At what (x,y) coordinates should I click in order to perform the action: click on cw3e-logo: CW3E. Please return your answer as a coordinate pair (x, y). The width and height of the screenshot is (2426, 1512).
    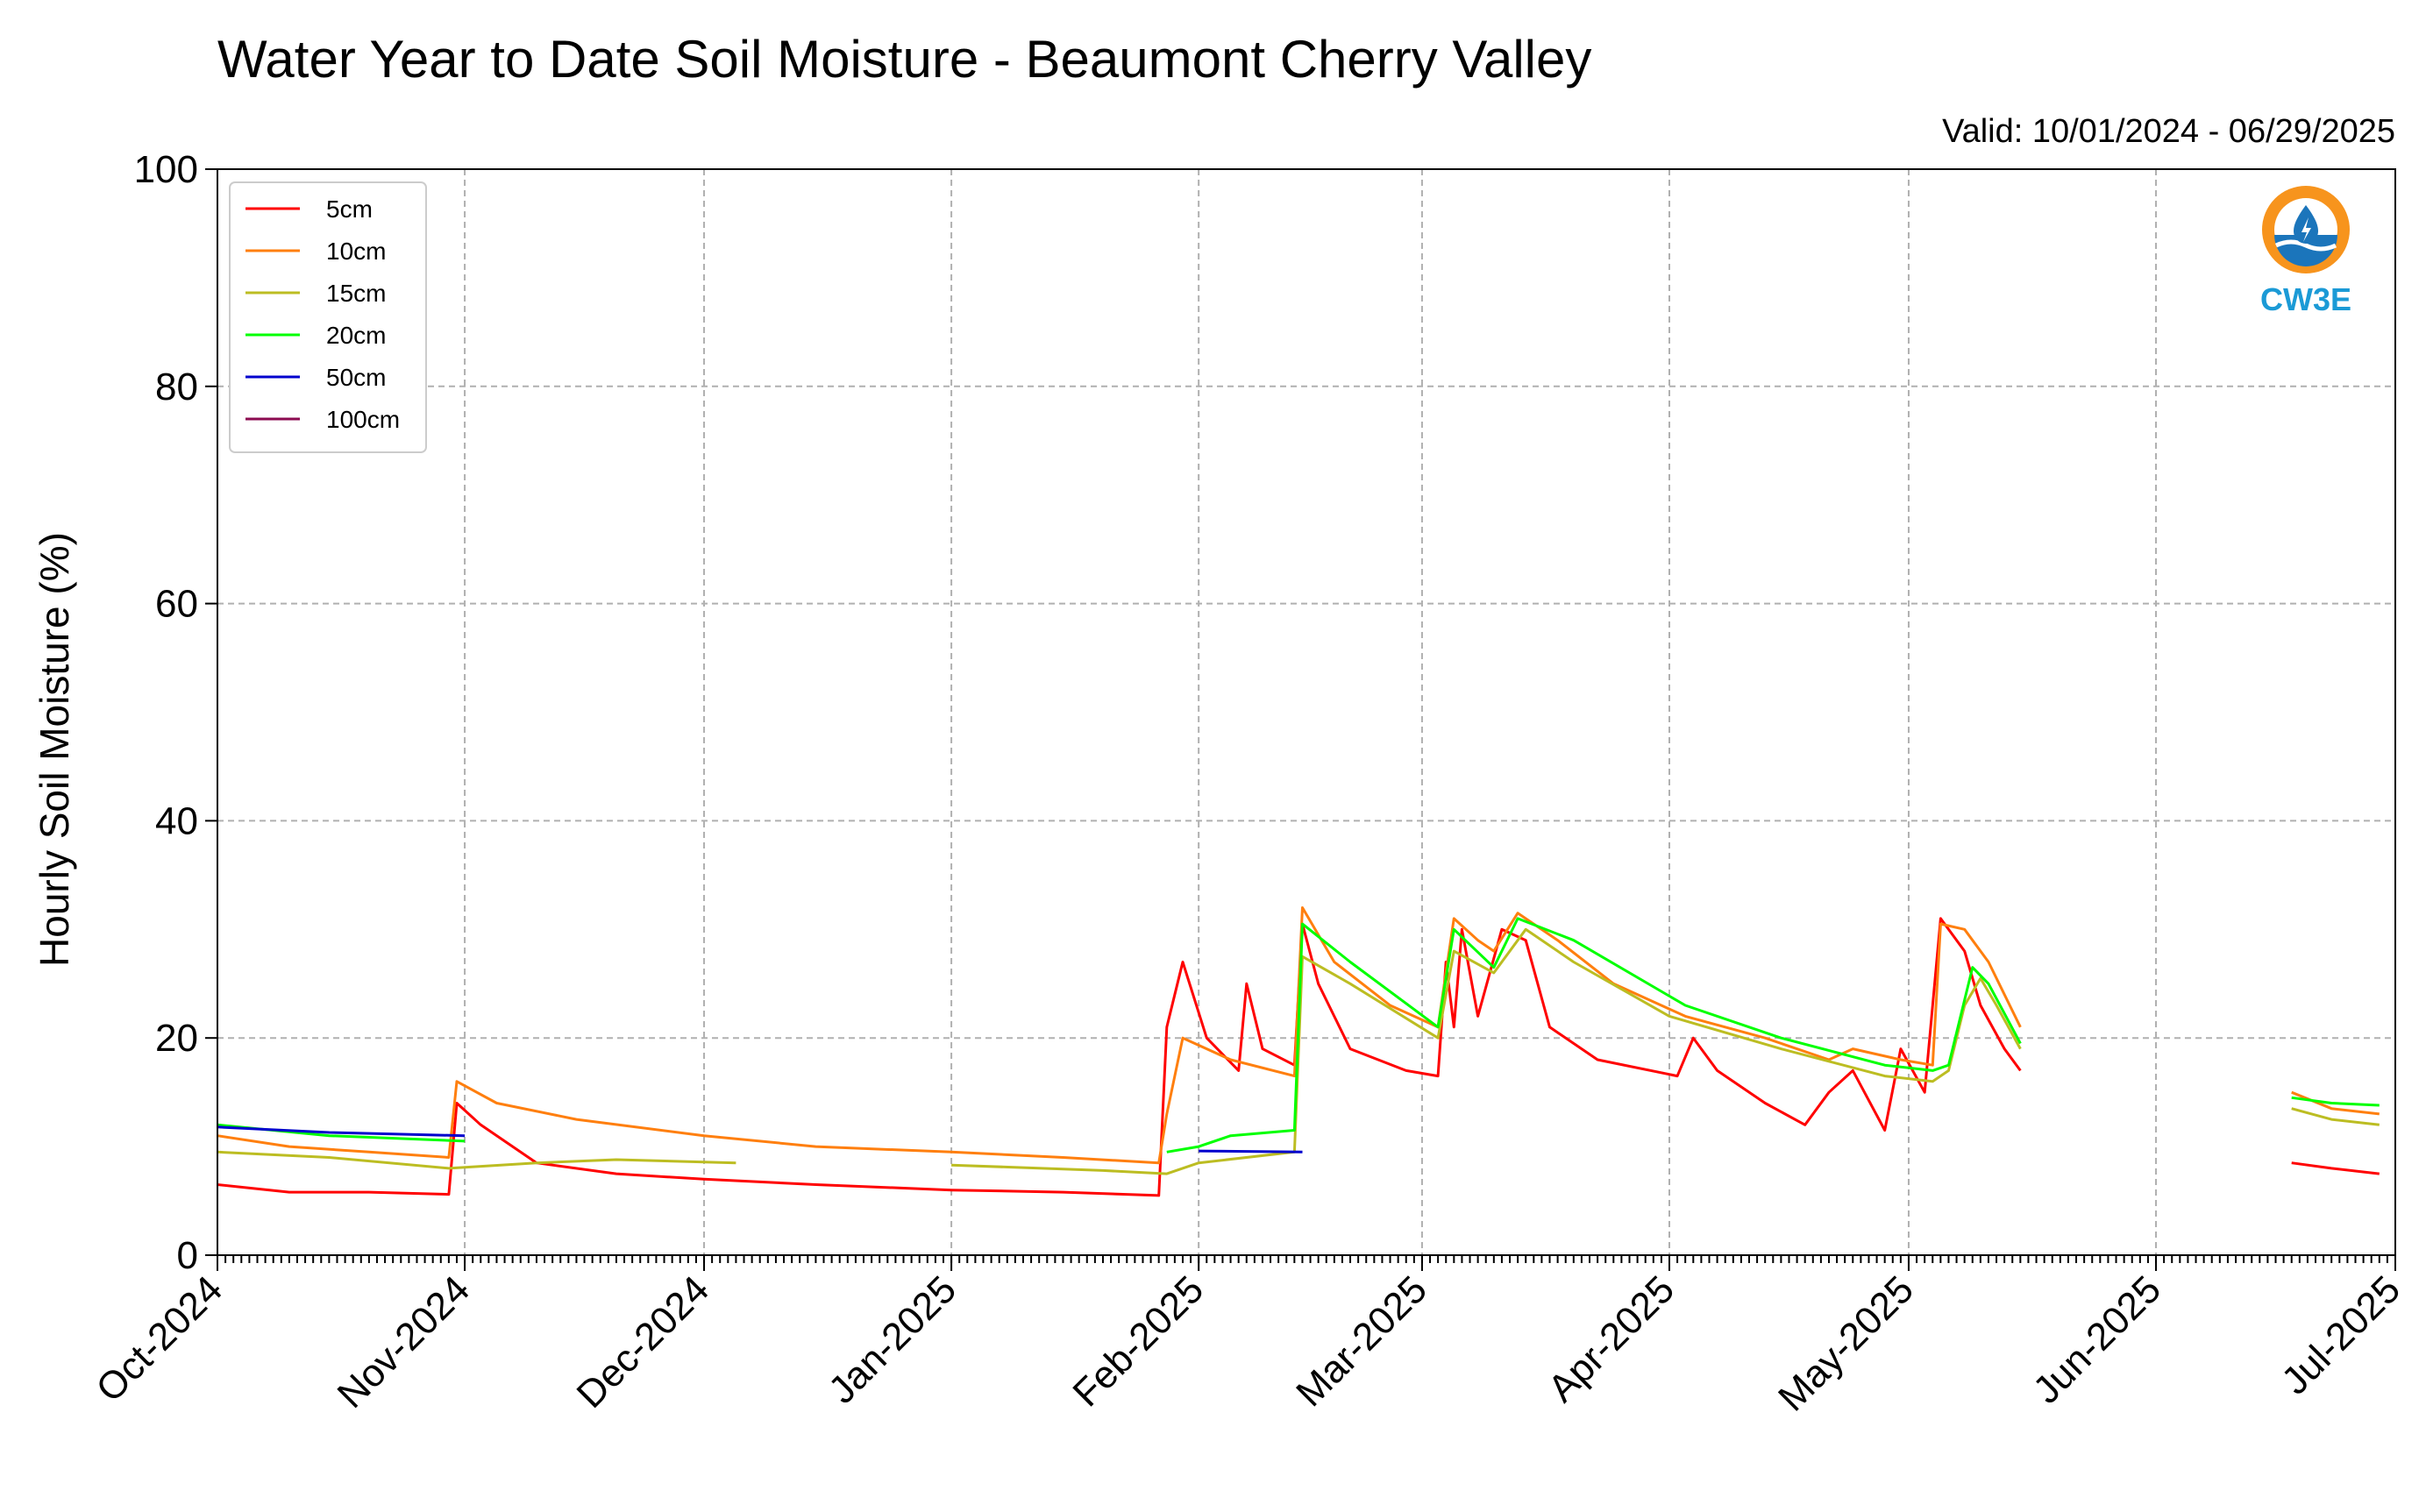
    Looking at the image, I should click on (2305, 251).